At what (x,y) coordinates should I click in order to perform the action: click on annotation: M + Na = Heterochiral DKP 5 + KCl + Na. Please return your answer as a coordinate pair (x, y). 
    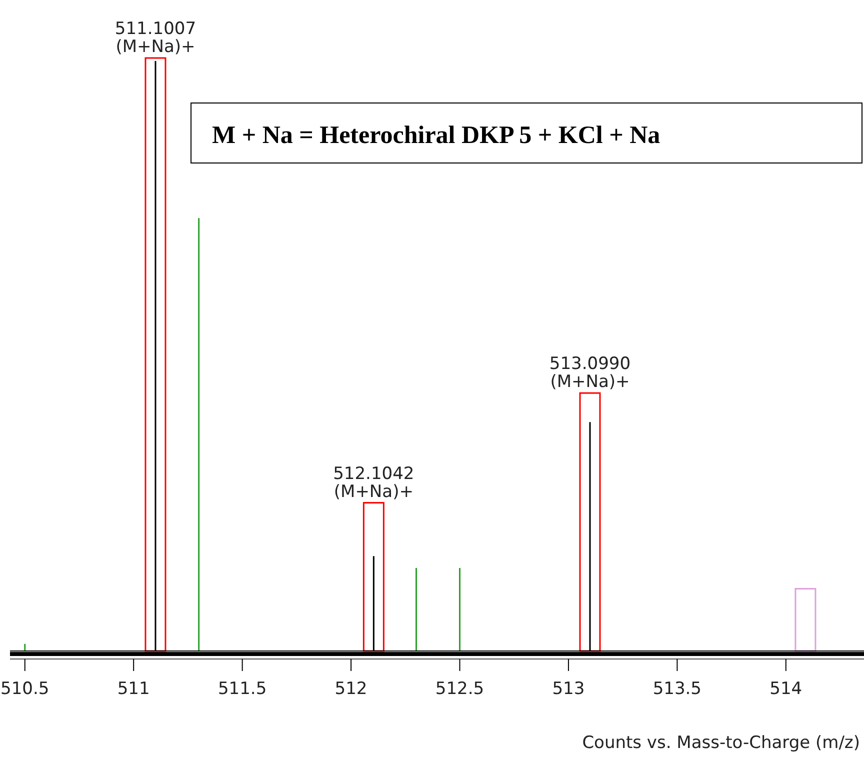
    Looking at the image, I should click on (436, 135).